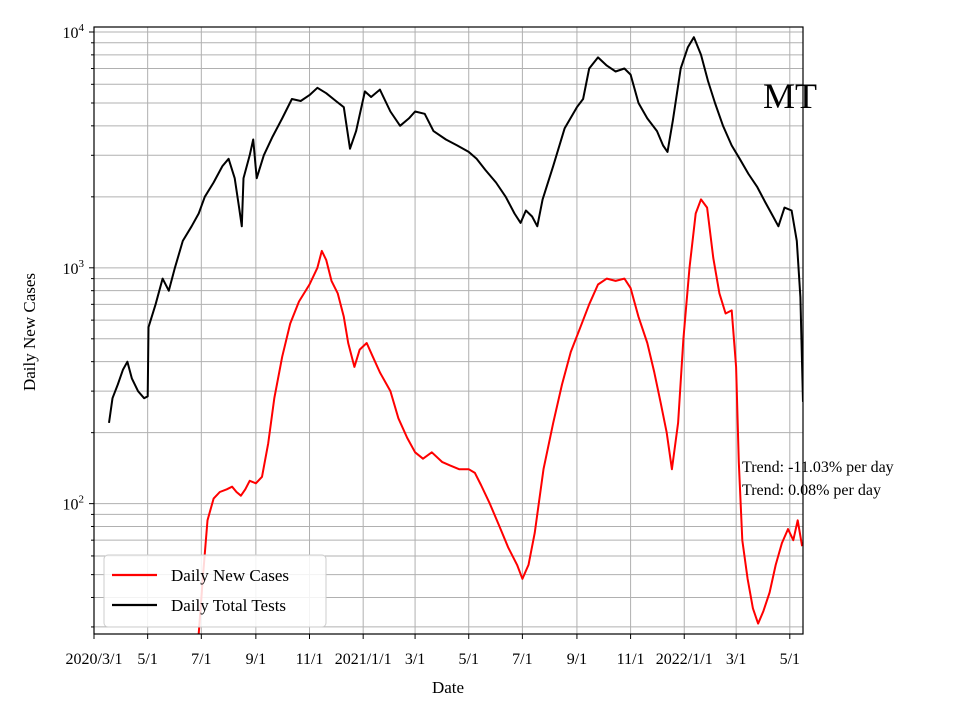 This screenshot has height=720, width=960. I want to click on y-tick-exponent: 3, so click(82, 264).